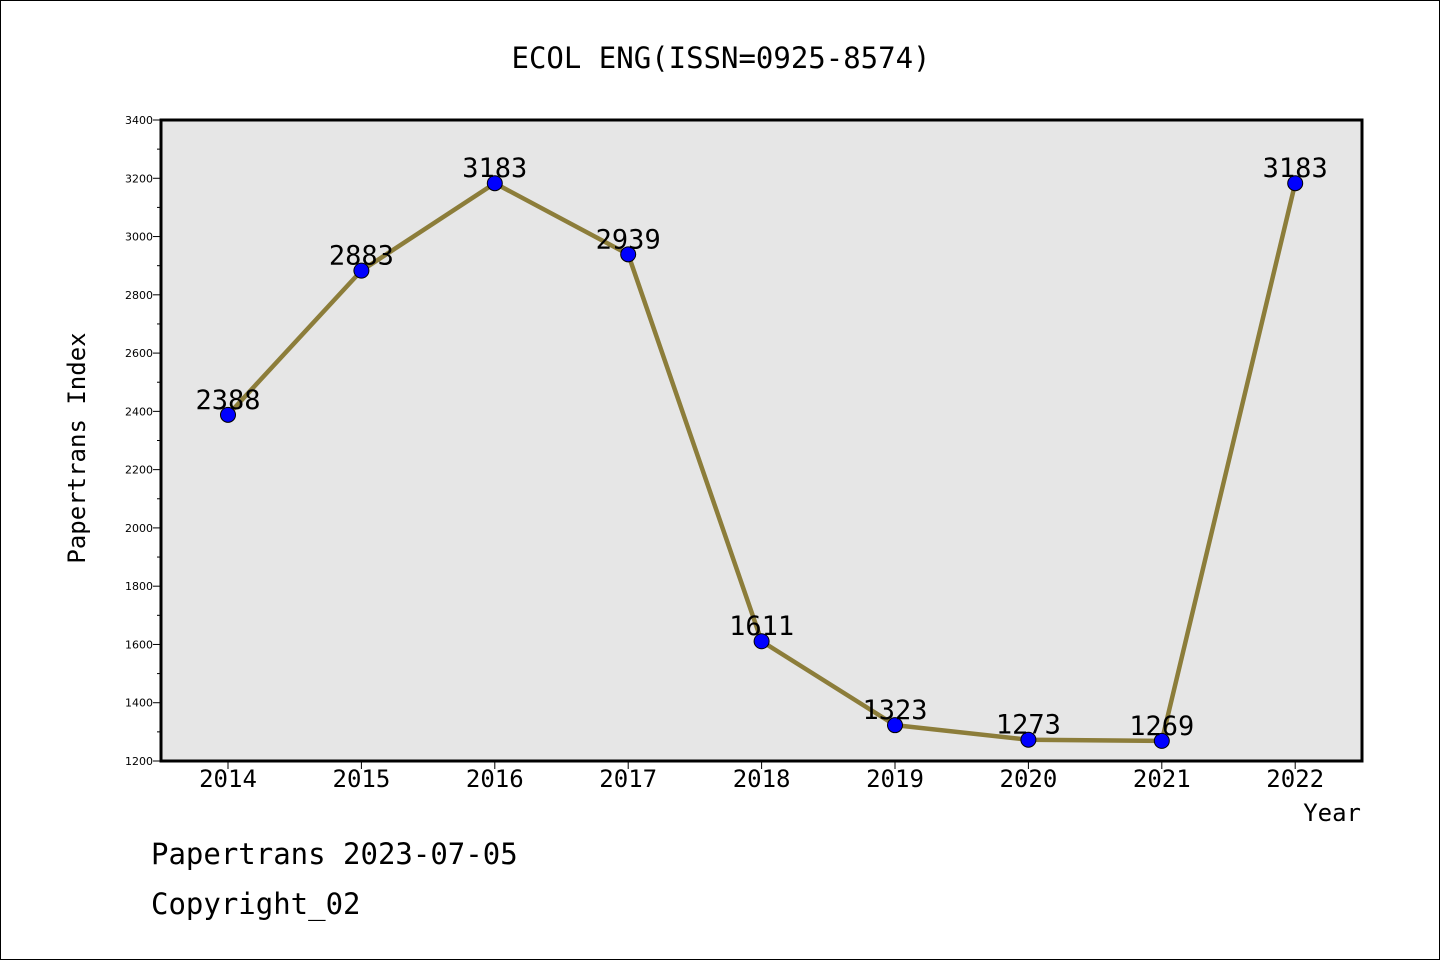 This screenshot has width=1440, height=961. Describe the element at coordinates (139, 237) in the screenshot. I see `y-tick-label: 3000` at that location.